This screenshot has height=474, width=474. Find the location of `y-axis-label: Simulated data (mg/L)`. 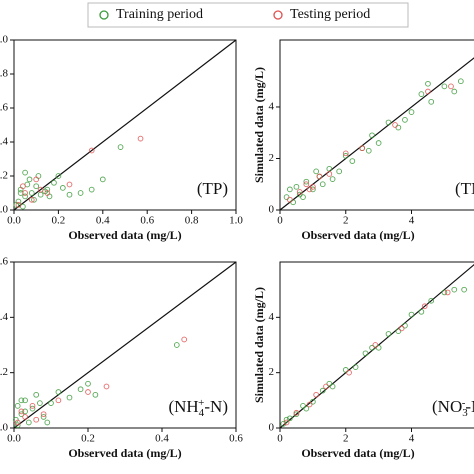

y-axis-label: Simulated data (mg/L) is located at coordinates (259, 345).